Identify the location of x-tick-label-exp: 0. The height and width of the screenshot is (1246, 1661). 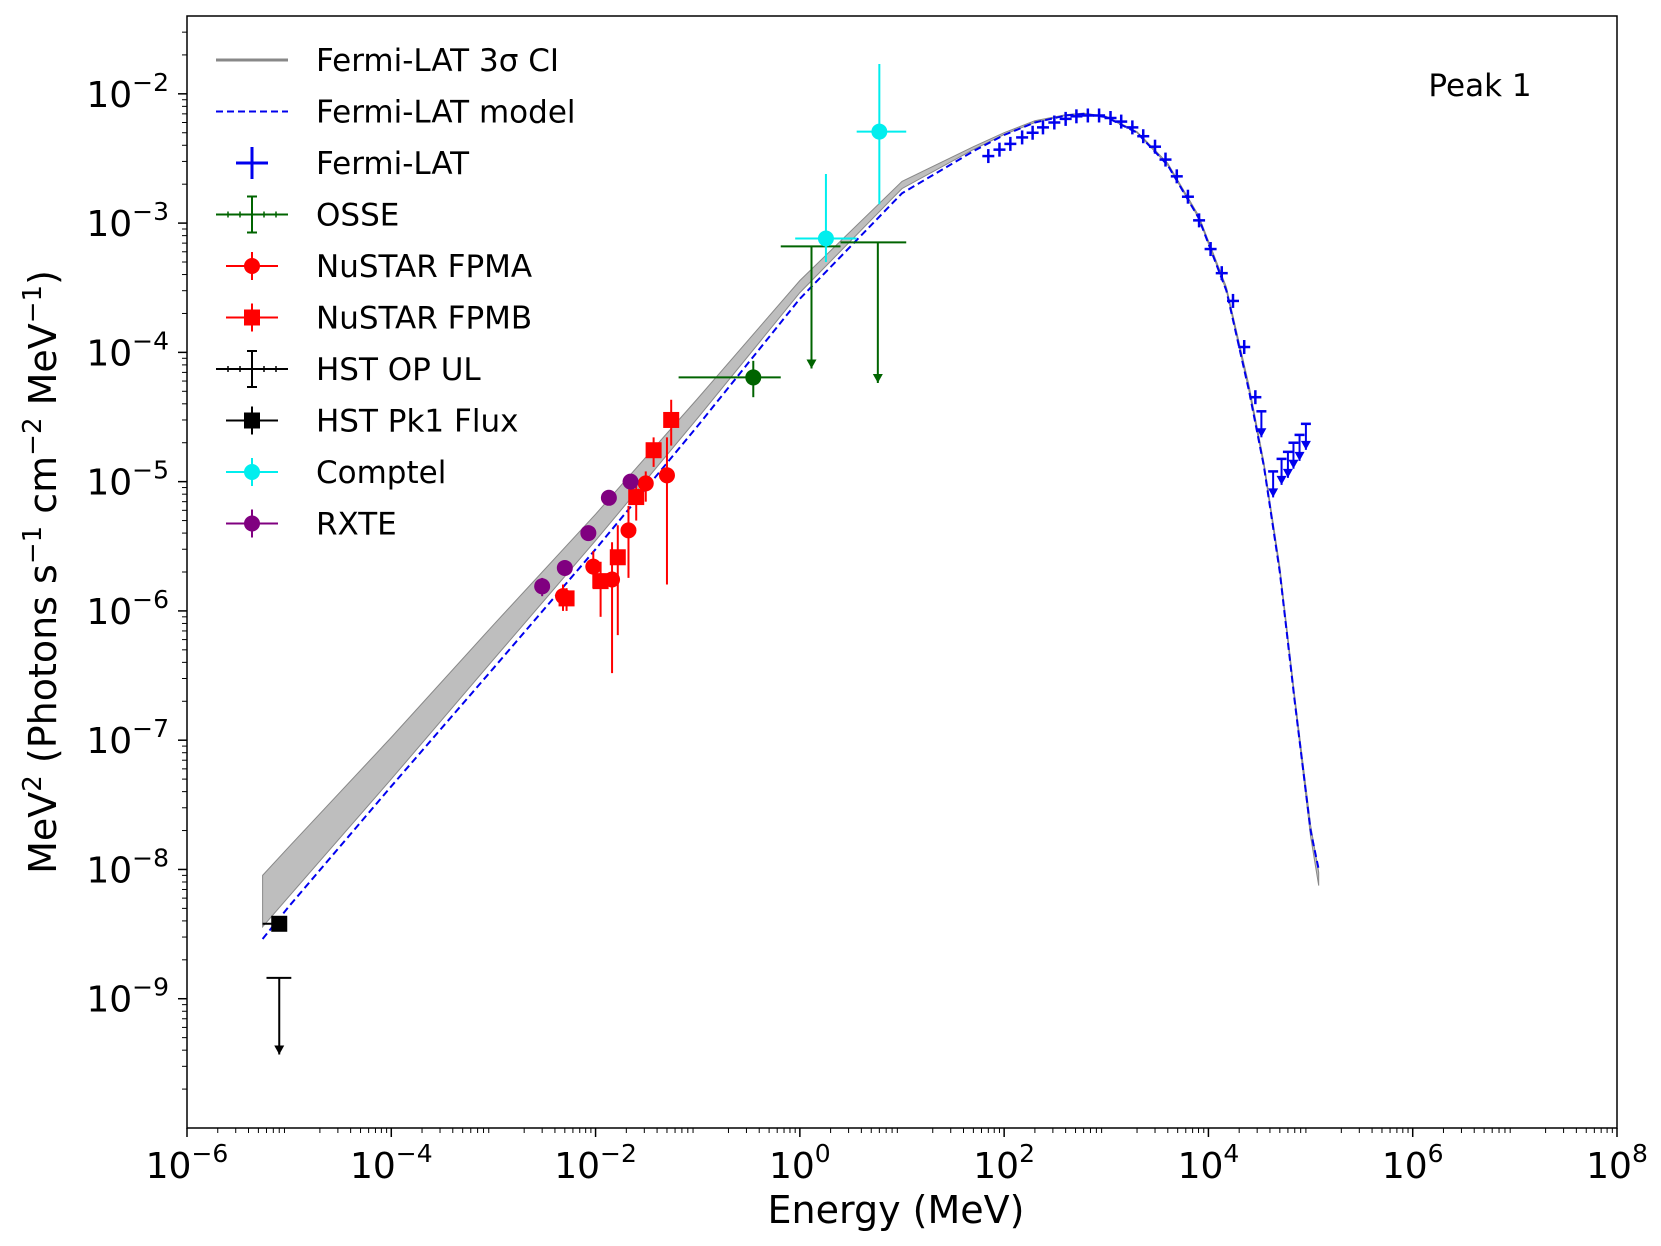
(823, 1153).